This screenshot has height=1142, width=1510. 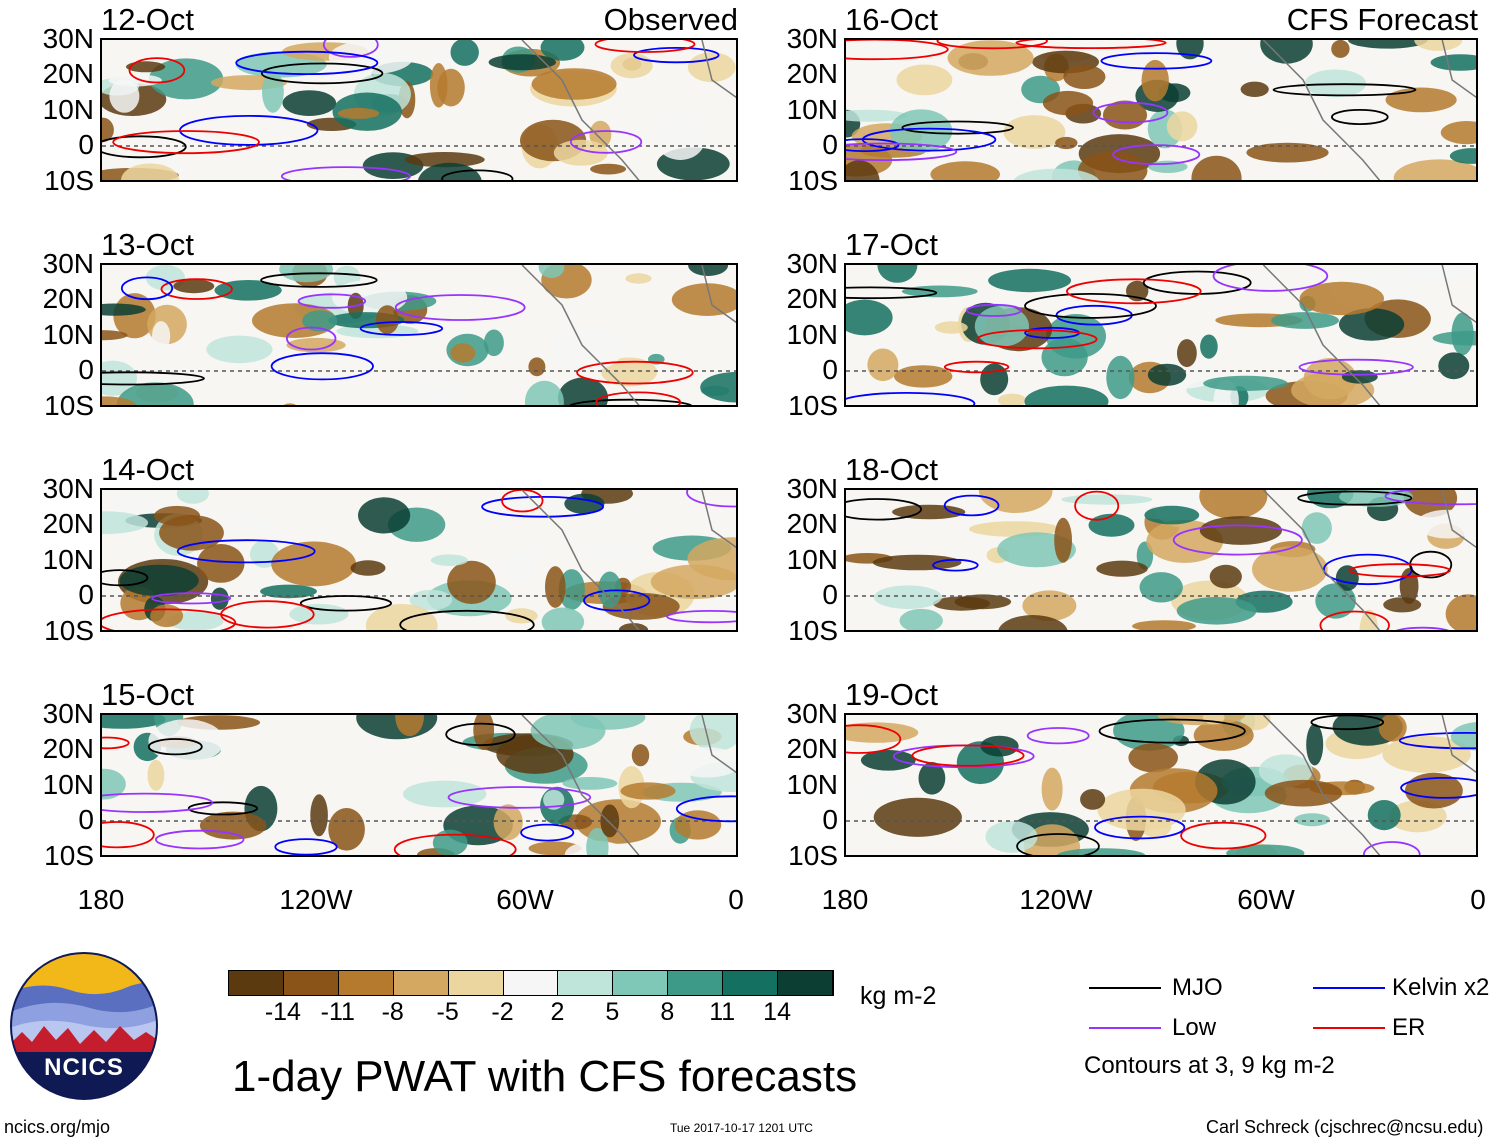 I want to click on legend-kelvin: Kelvin x2, so click(x=1441, y=987).